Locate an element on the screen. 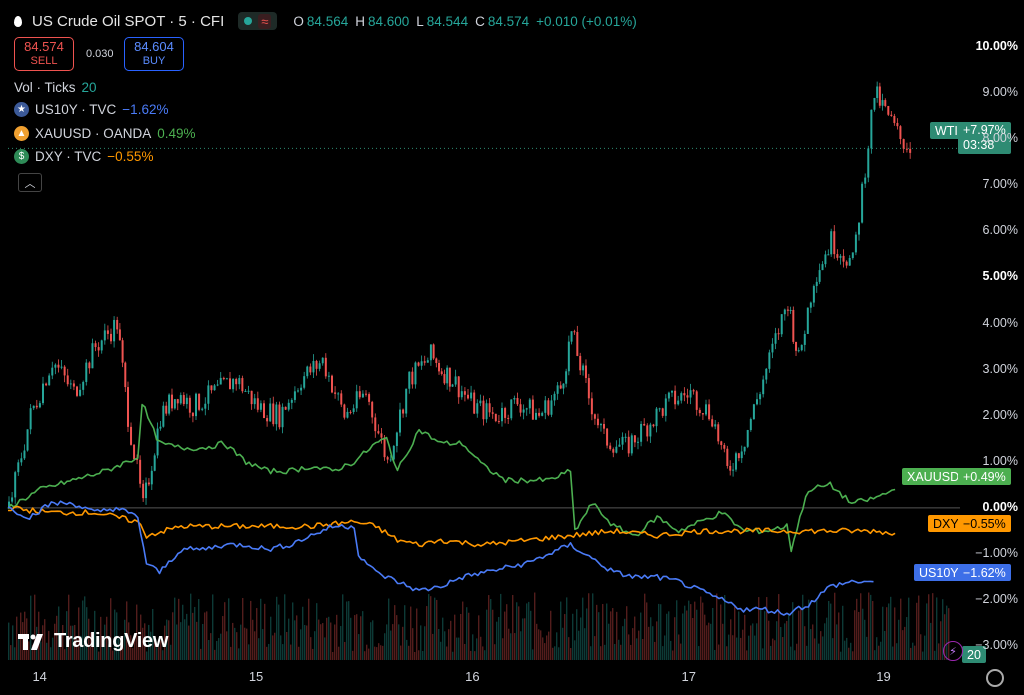 This screenshot has height=695, width=1024. buy-button: 84.604 BUY is located at coordinates (154, 54).